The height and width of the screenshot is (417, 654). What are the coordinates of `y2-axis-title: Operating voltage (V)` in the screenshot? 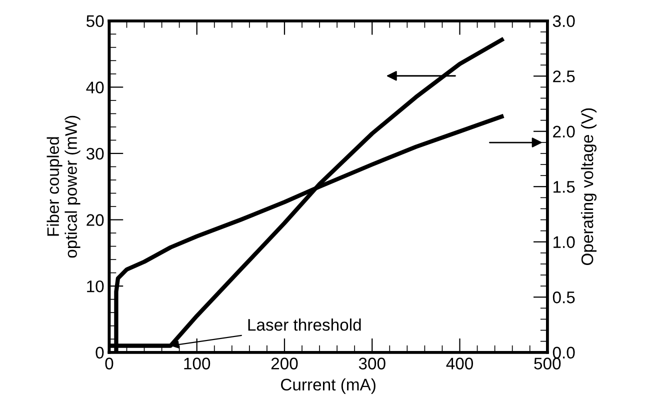 It's located at (588, 187).